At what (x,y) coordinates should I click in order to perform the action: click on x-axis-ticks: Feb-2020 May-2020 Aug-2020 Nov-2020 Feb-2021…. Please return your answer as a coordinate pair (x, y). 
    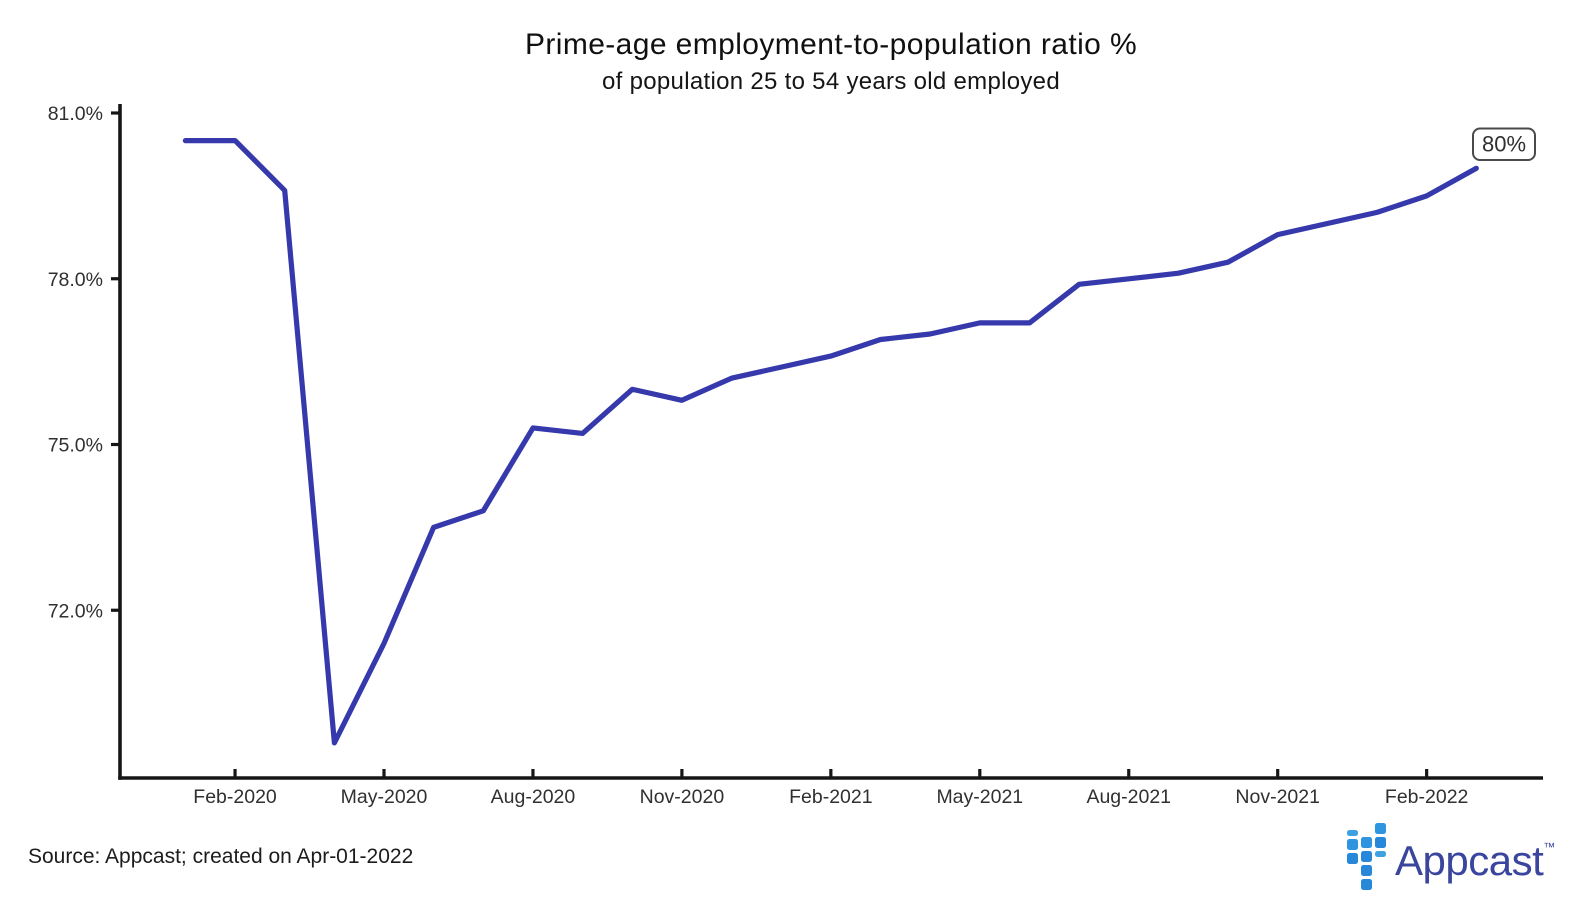
    Looking at the image, I should click on (830, 788).